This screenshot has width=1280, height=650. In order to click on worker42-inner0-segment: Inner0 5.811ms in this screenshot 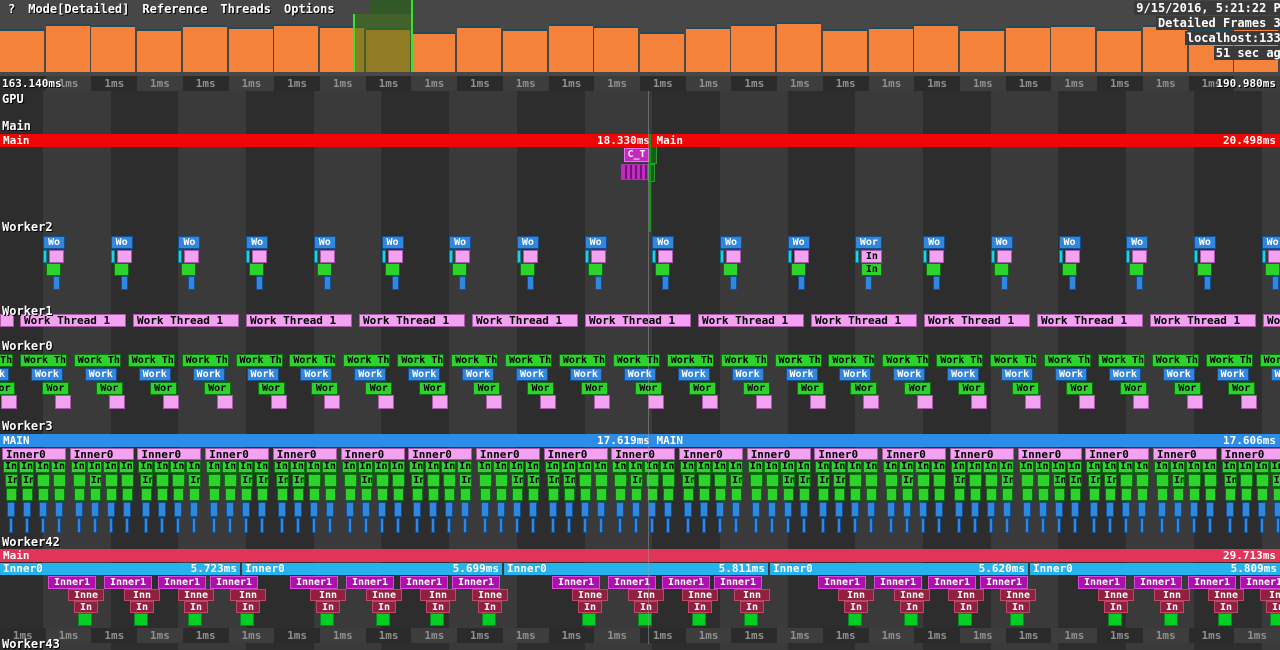, I will do `click(636, 569)`.